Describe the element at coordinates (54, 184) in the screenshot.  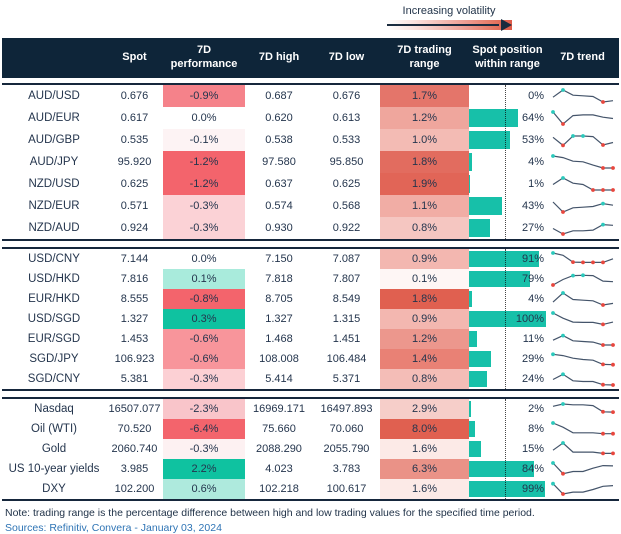
I see `instrument-label: NZD/USD` at that location.